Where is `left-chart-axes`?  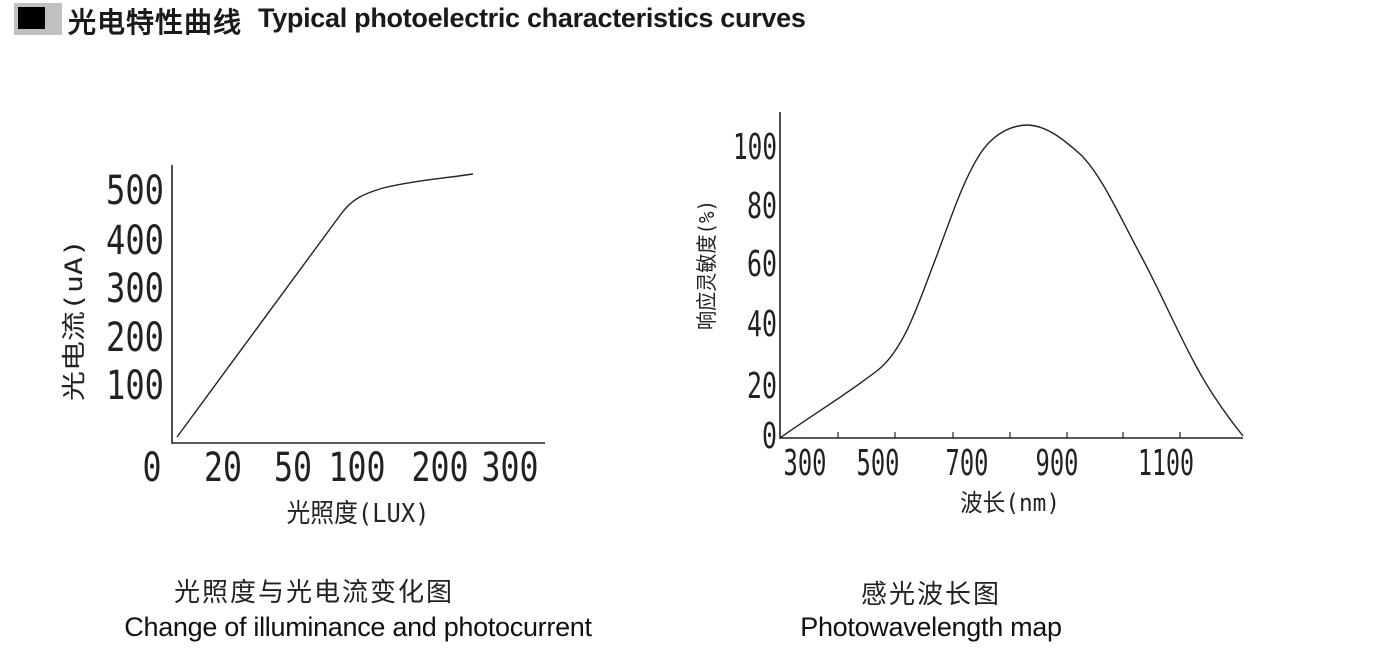
left-chart-axes is located at coordinates (358, 304).